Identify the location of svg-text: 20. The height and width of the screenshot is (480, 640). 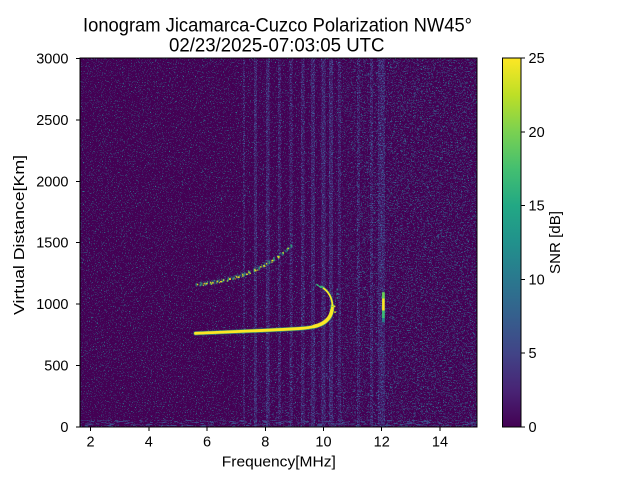
(537, 133).